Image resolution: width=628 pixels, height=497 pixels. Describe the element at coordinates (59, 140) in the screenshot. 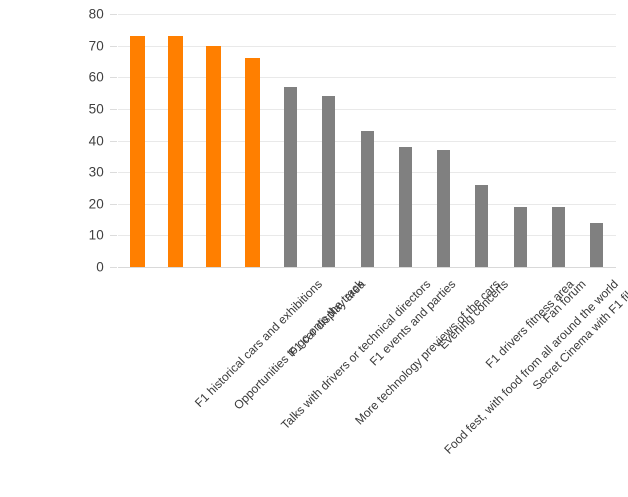

I see `y-axis: 0 10 20 30 40 50 60 70 80` at that location.